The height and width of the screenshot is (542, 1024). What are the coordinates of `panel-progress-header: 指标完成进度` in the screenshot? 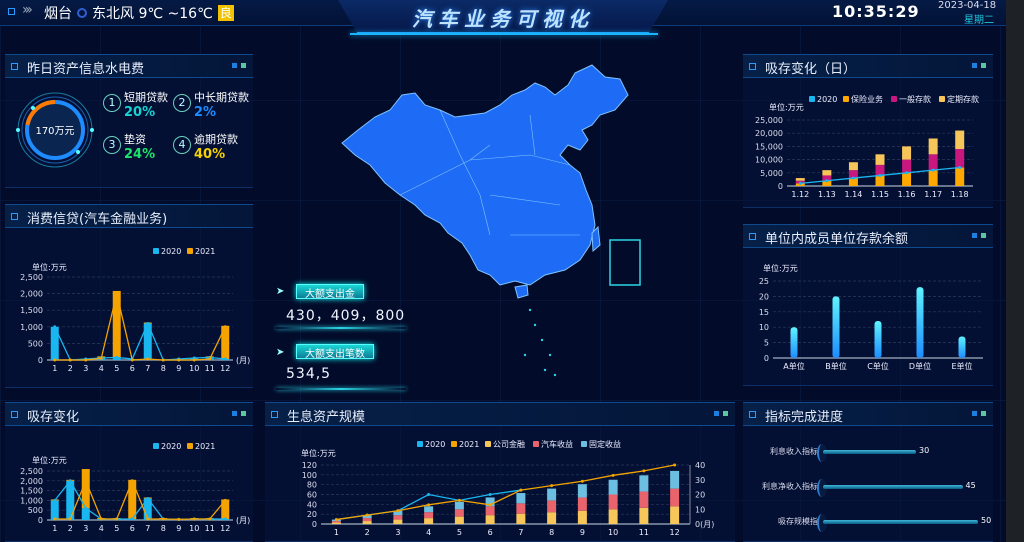 It's located at (868, 414).